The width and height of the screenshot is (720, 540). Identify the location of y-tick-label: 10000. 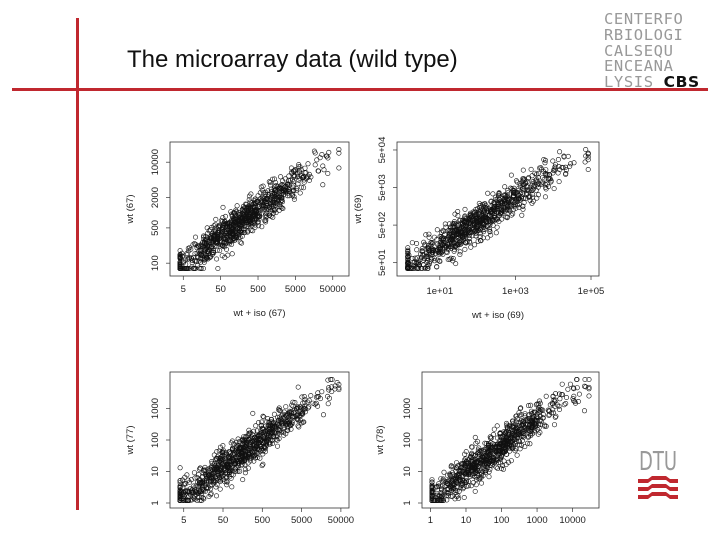
(155, 162).